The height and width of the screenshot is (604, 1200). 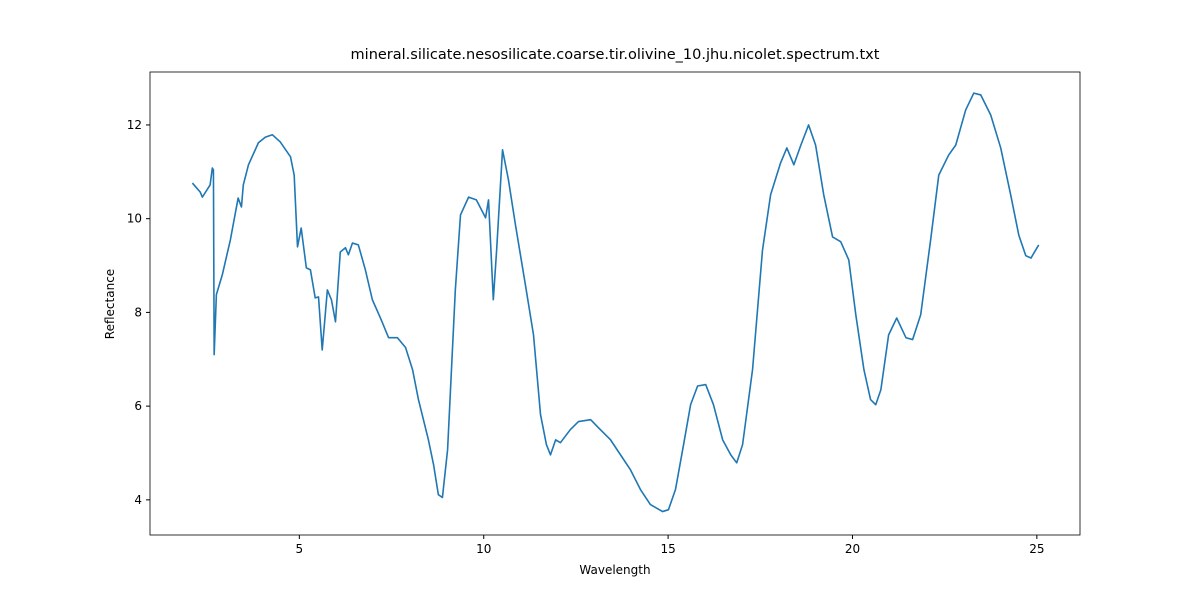 I want to click on y-tick-label: 12, so click(x=134, y=125).